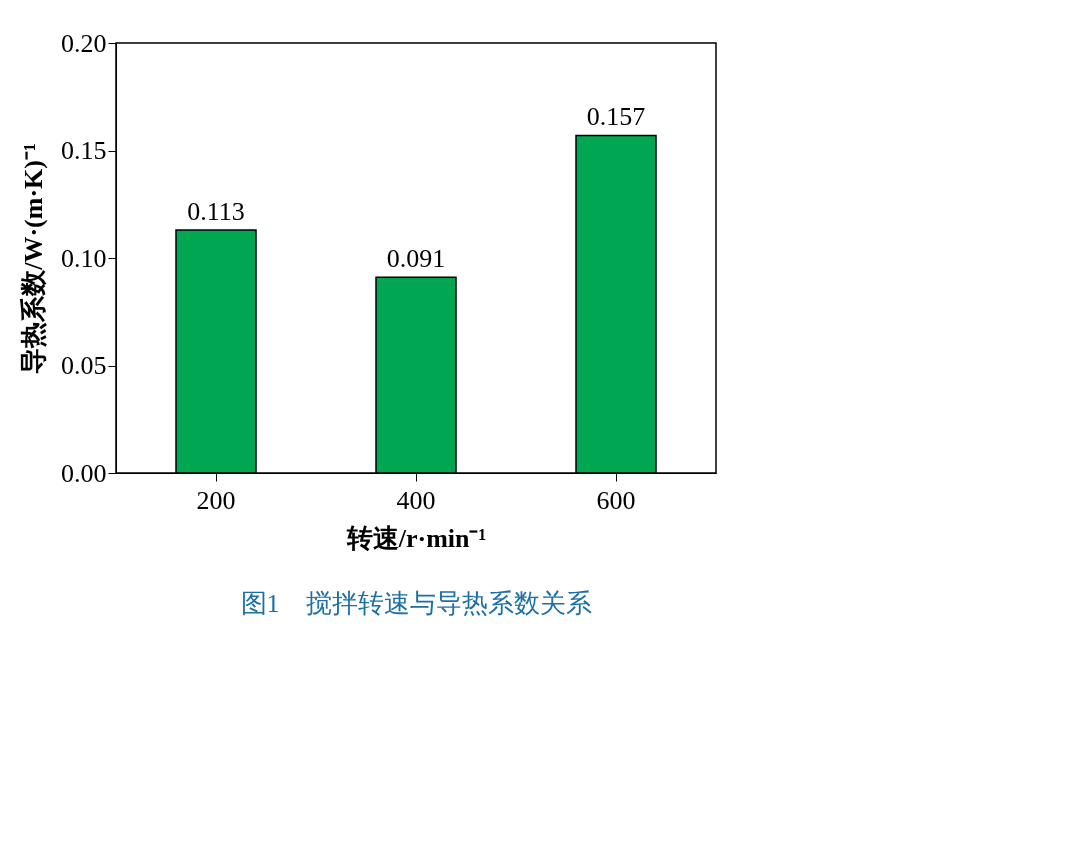 This screenshot has height=863, width=1091. Describe the element at coordinates (216, 212) in the screenshot. I see `data-label: 0.113` at that location.